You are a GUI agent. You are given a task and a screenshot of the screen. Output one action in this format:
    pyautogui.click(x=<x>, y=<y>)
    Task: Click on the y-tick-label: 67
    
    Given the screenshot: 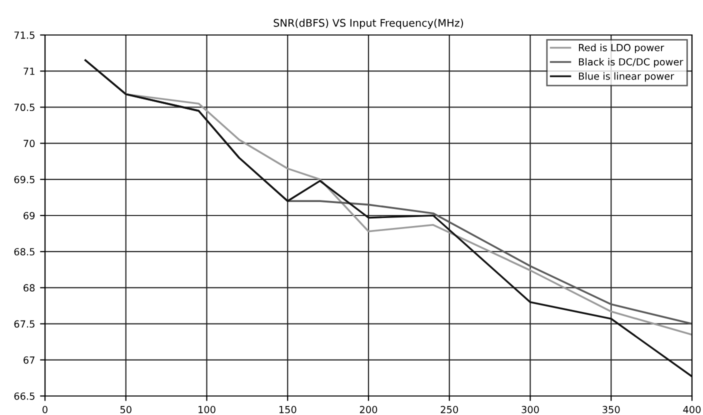 What is the action you would take?
    pyautogui.click(x=29, y=360)
    